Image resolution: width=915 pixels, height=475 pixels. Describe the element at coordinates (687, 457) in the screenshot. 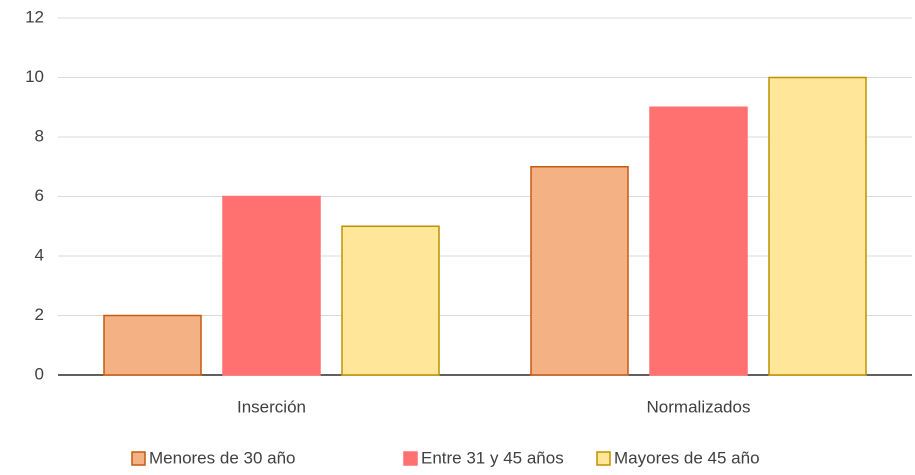

I see `legend-label: Mayores de 45 año` at that location.